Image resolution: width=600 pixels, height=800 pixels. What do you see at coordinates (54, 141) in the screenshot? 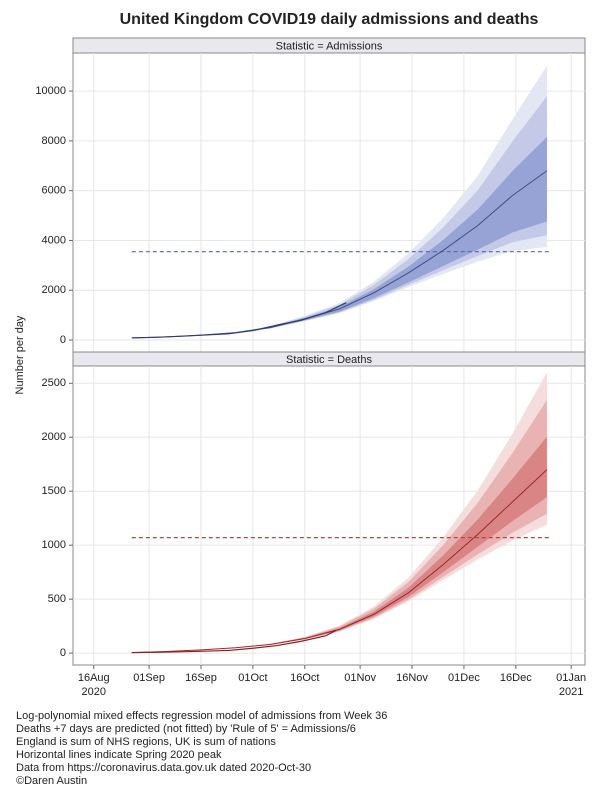
I see `y-tick-label: 8000` at bounding box center [54, 141].